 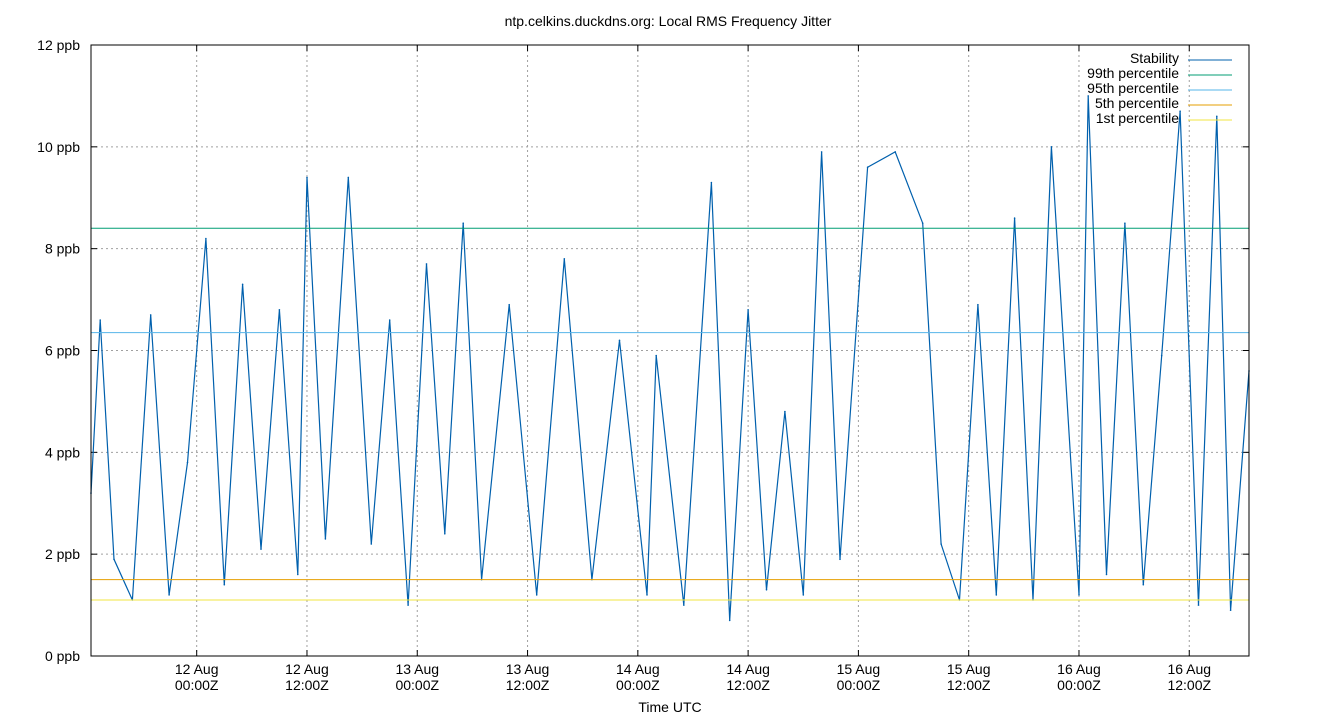 What do you see at coordinates (62, 554) in the screenshot?
I see `y-tick-label: 2 ppb` at bounding box center [62, 554].